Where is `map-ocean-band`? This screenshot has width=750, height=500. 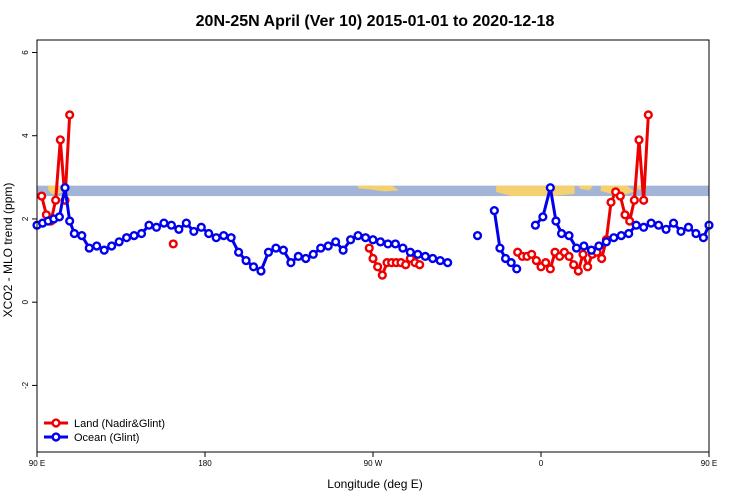 map-ocean-band is located at coordinates (373, 191).